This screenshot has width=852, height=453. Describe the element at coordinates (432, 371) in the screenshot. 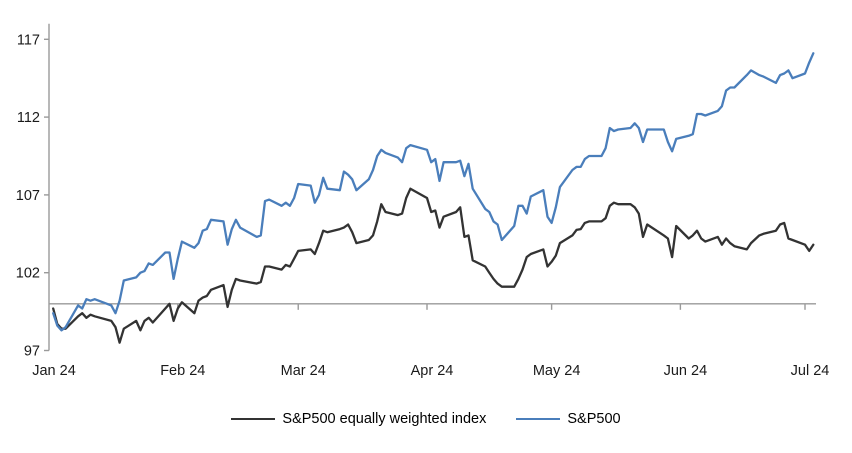

I see `x-tick-label: Apr 24` at that location.